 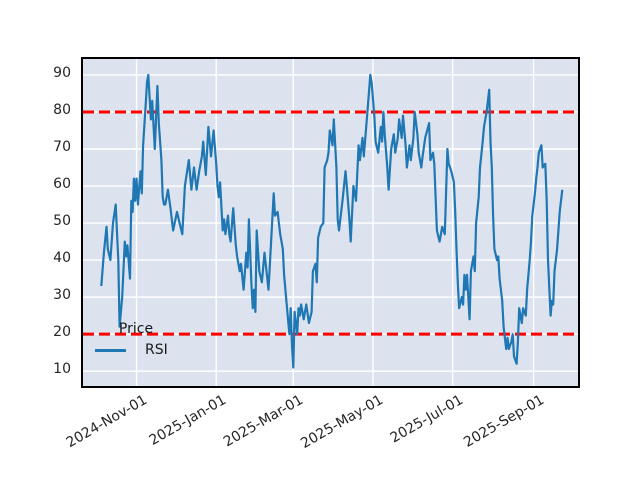 What do you see at coordinates (188, 420) in the screenshot?
I see `x-tick-label-2025-Jan-01: 2025-Jan-01` at bounding box center [188, 420].